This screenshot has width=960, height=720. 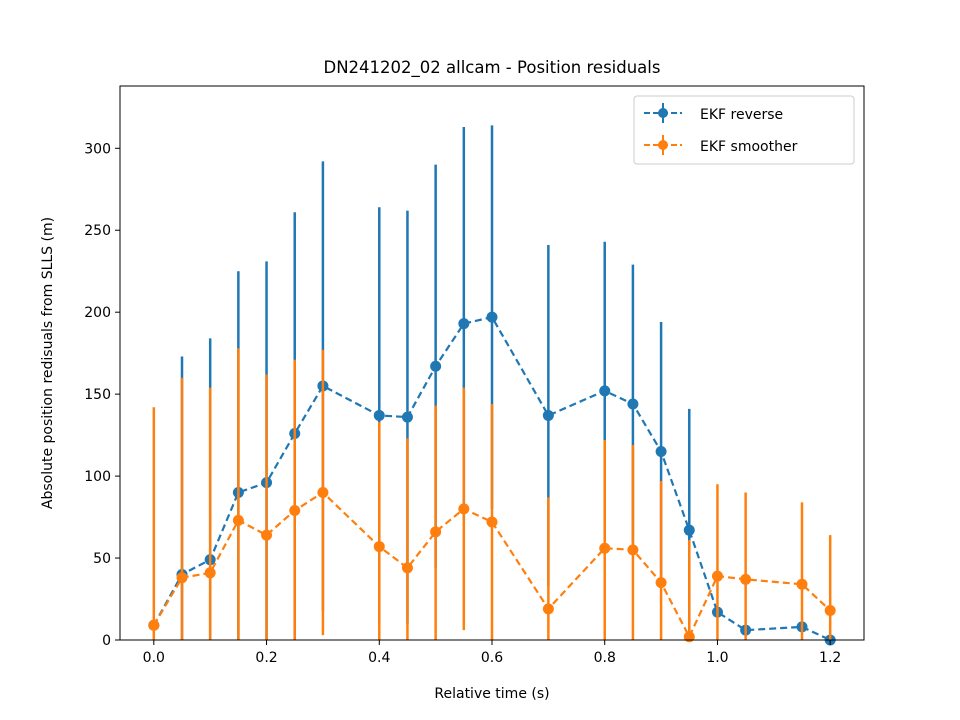 I want to click on legend-entry-reverse: EKF reverse, so click(x=713, y=113).